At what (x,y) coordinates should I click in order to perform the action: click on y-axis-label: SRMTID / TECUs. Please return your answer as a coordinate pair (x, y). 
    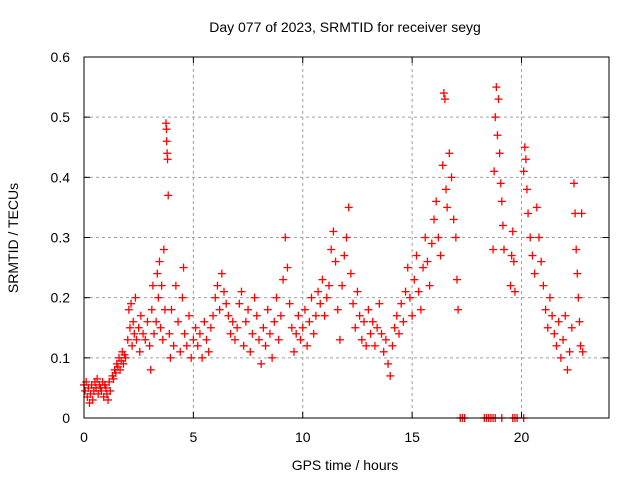
    Looking at the image, I should click on (13, 238).